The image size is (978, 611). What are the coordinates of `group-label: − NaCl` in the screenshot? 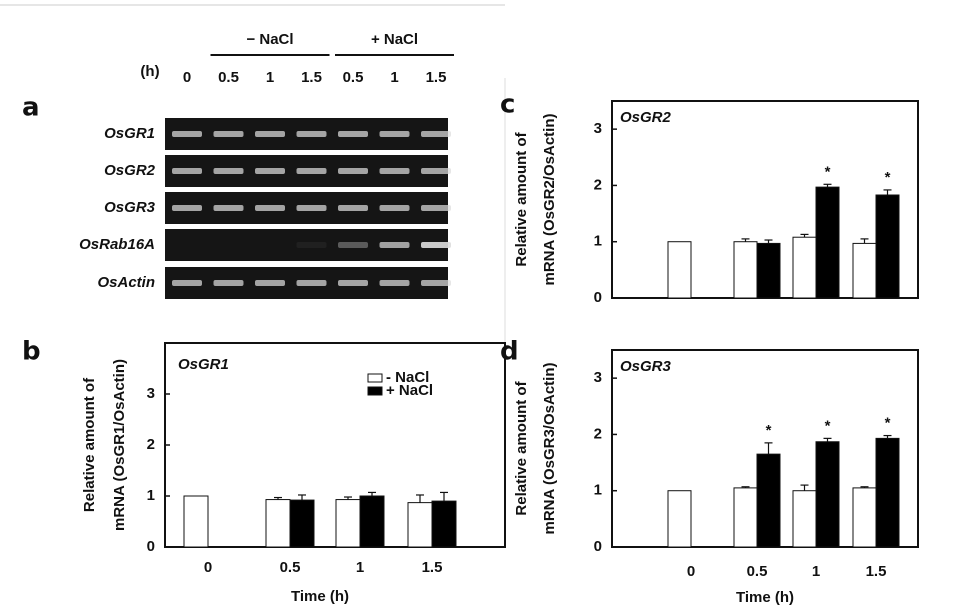 It's located at (269, 39).